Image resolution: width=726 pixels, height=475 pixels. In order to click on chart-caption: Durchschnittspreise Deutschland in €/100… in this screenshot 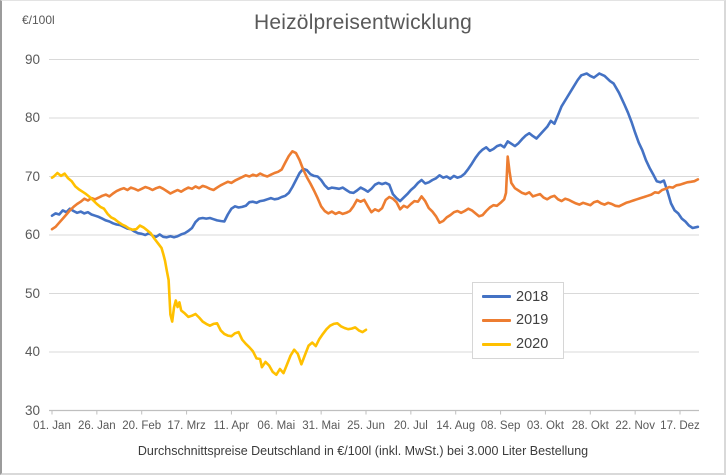, I will do `click(363, 451)`.